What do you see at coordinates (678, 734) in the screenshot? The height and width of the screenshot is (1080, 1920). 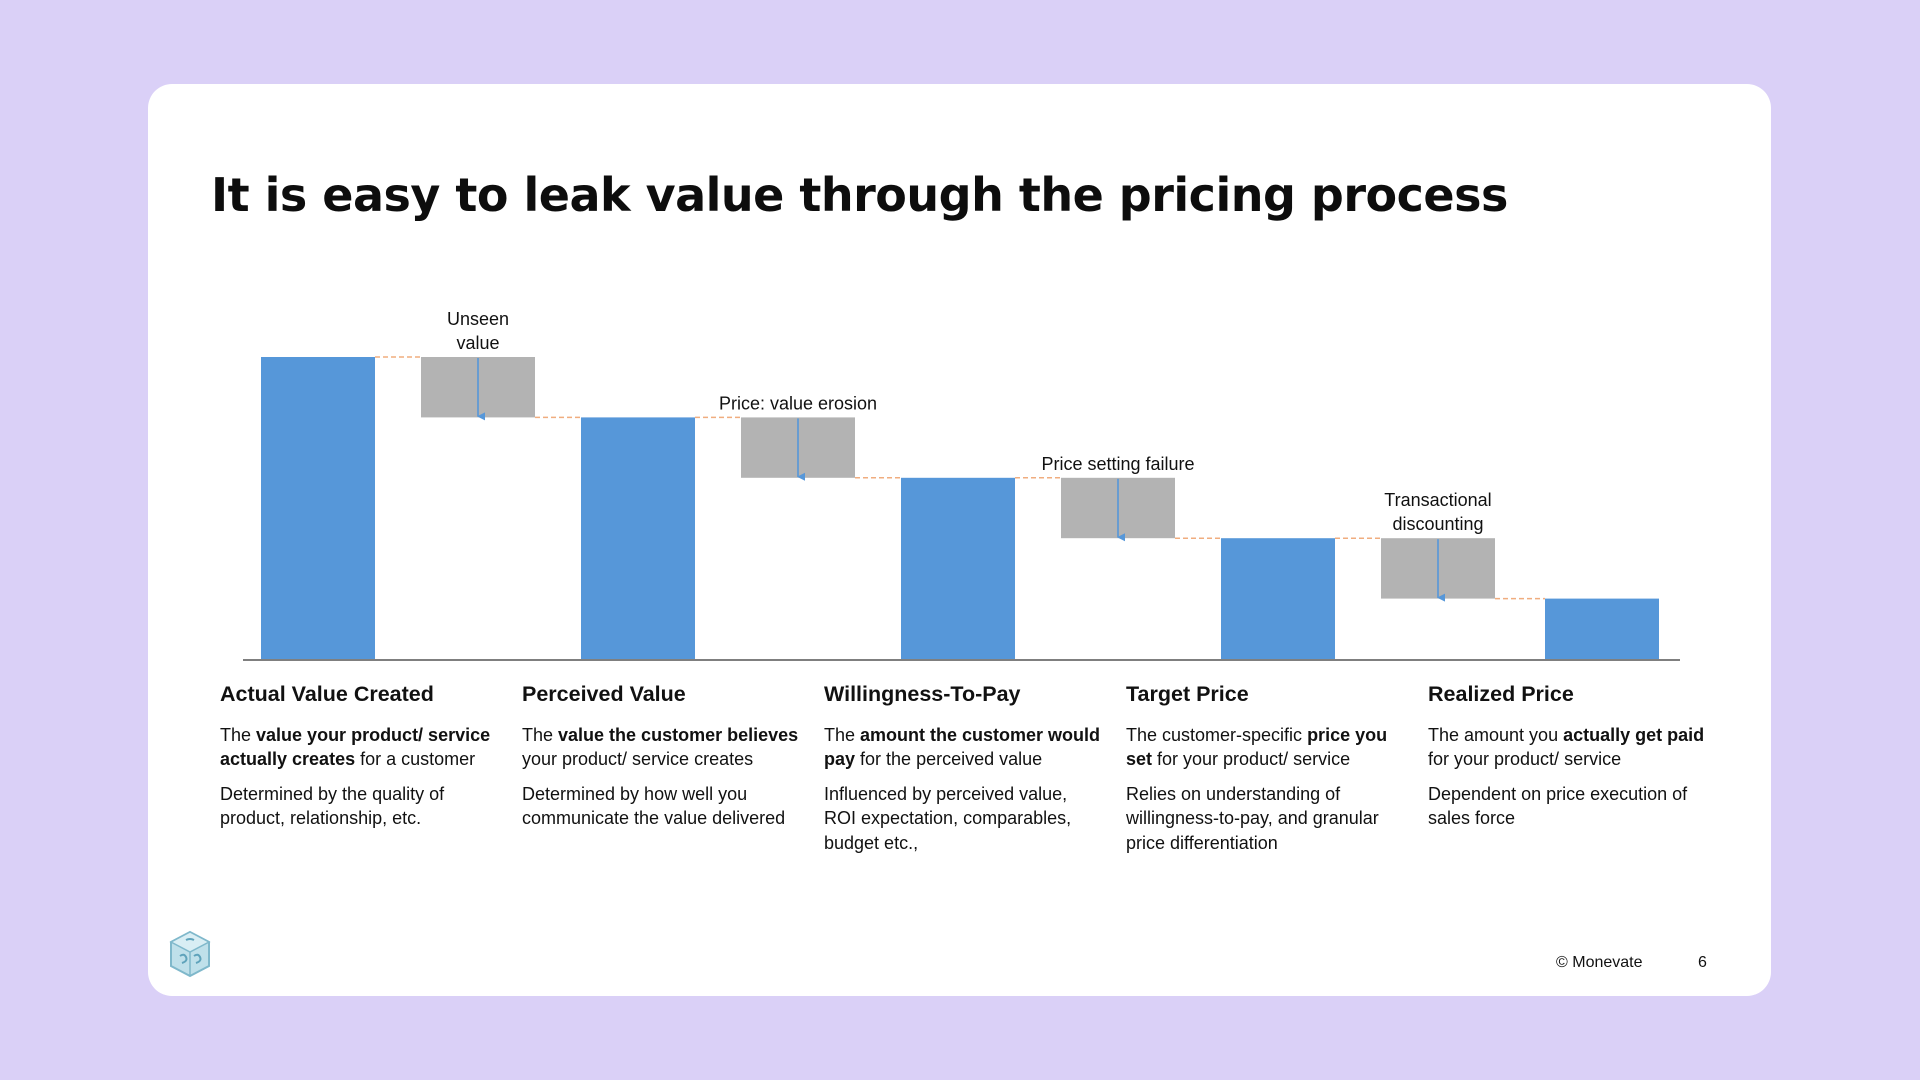 I see `text-run: value the customer believes` at bounding box center [678, 734].